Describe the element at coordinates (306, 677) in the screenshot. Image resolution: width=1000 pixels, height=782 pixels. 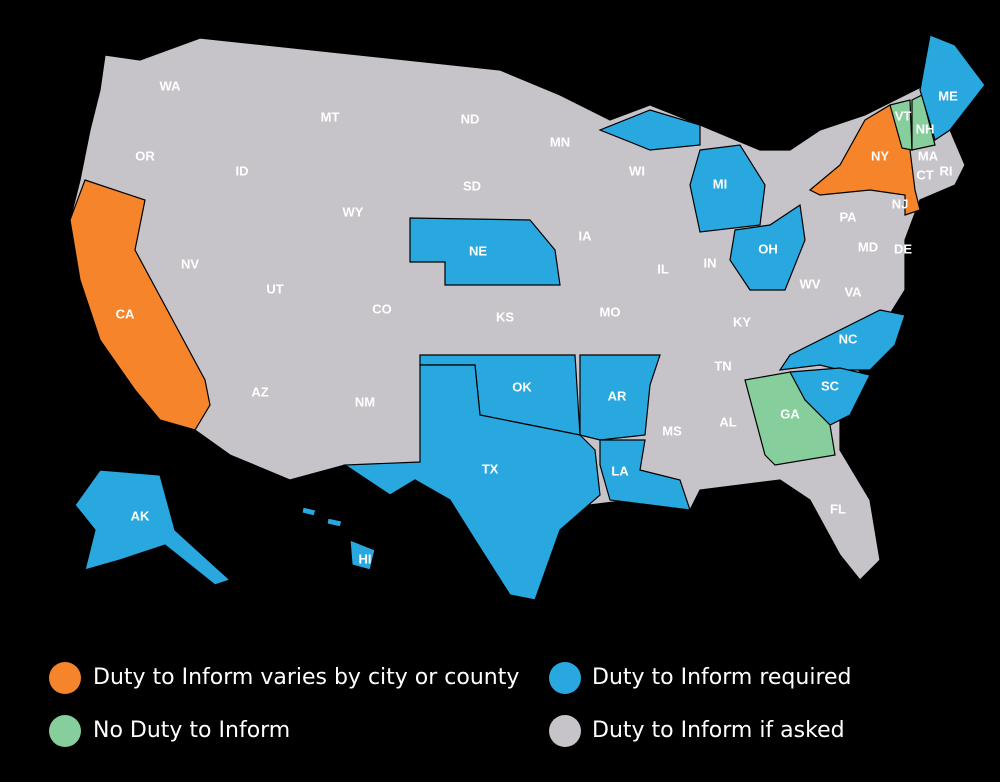
I see `legend-label: Duty to Inform varies by city or county` at that location.